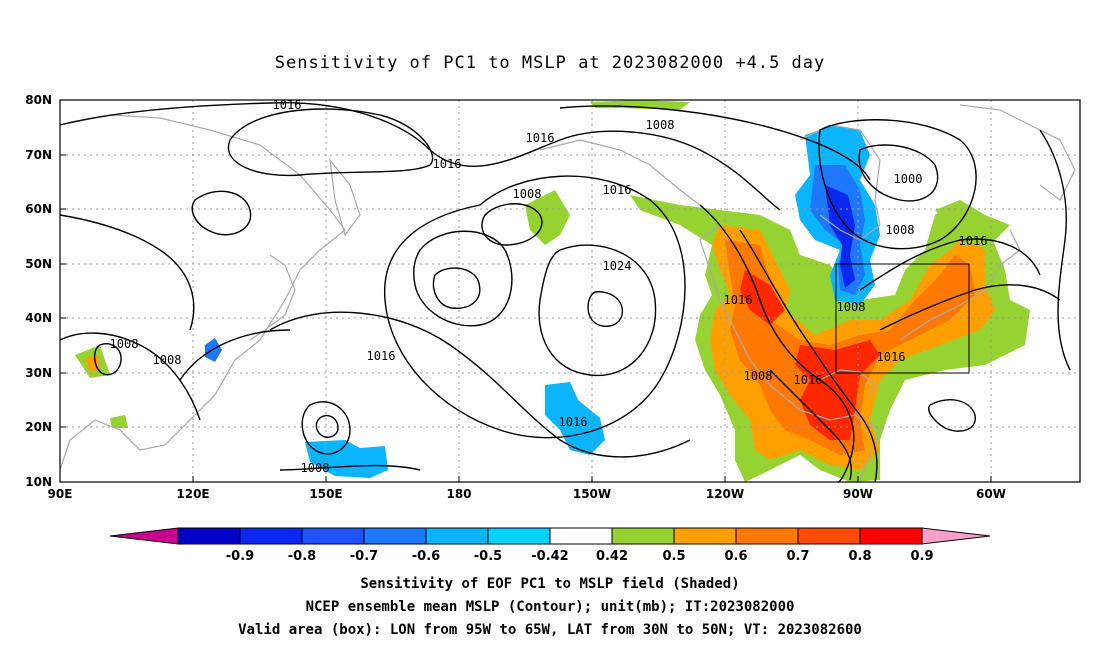 The height and width of the screenshot is (650, 1100). What do you see at coordinates (573, 422) in the screenshot?
I see `contour-label-19: 1016` at bounding box center [573, 422].